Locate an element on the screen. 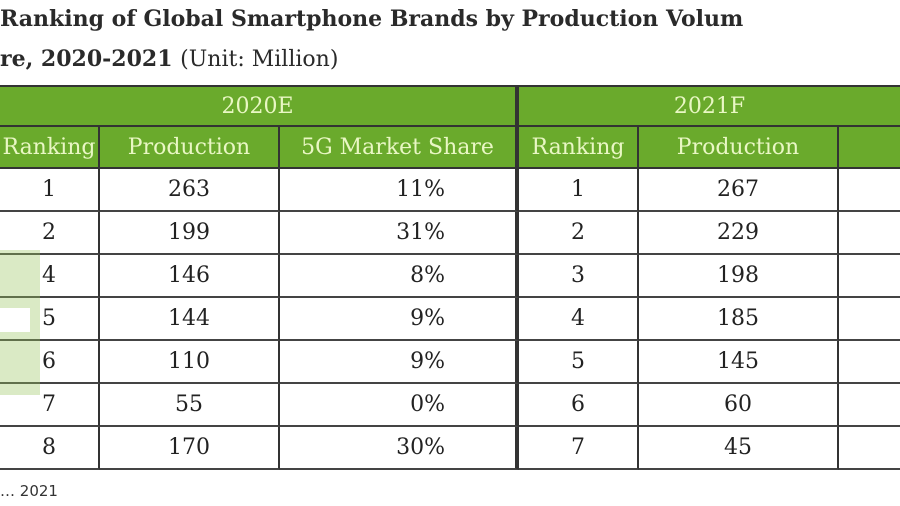 This screenshot has width=900, height=506. cell-rank-2021: 6 is located at coordinates (579, 405).